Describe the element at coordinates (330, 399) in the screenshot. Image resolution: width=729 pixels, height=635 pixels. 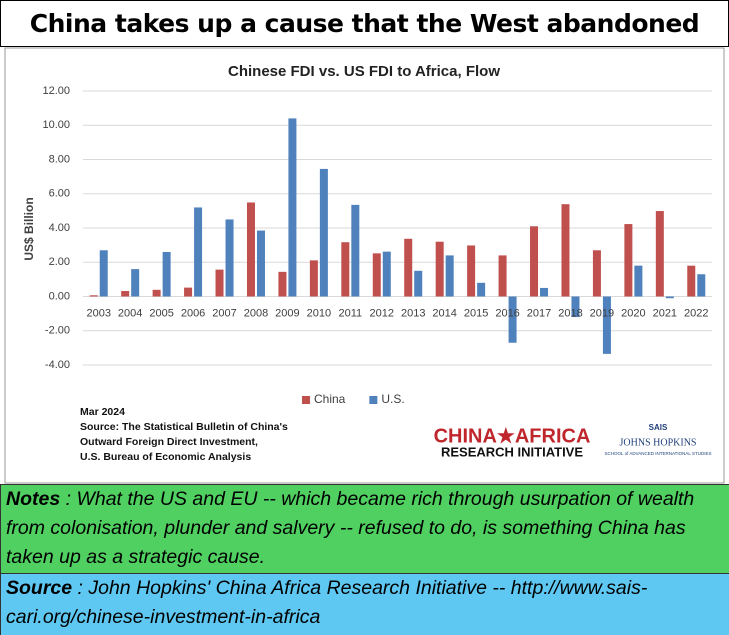
I see `legend-label: China` at that location.